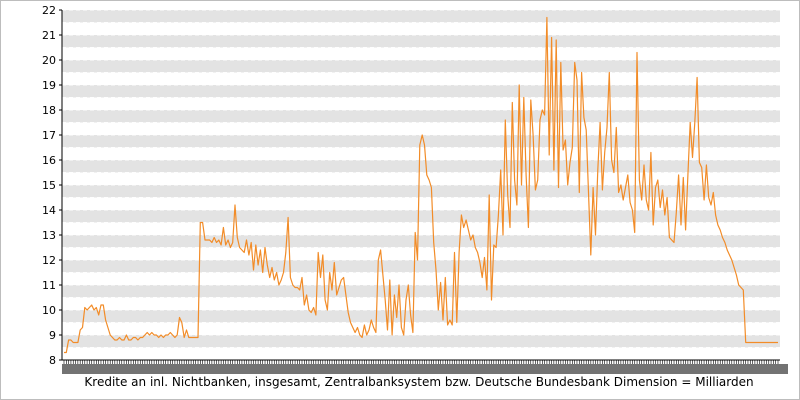 The height and width of the screenshot is (400, 800). What do you see at coordinates (49, 260) in the screenshot?
I see `y-tick-label: 12` at bounding box center [49, 260].